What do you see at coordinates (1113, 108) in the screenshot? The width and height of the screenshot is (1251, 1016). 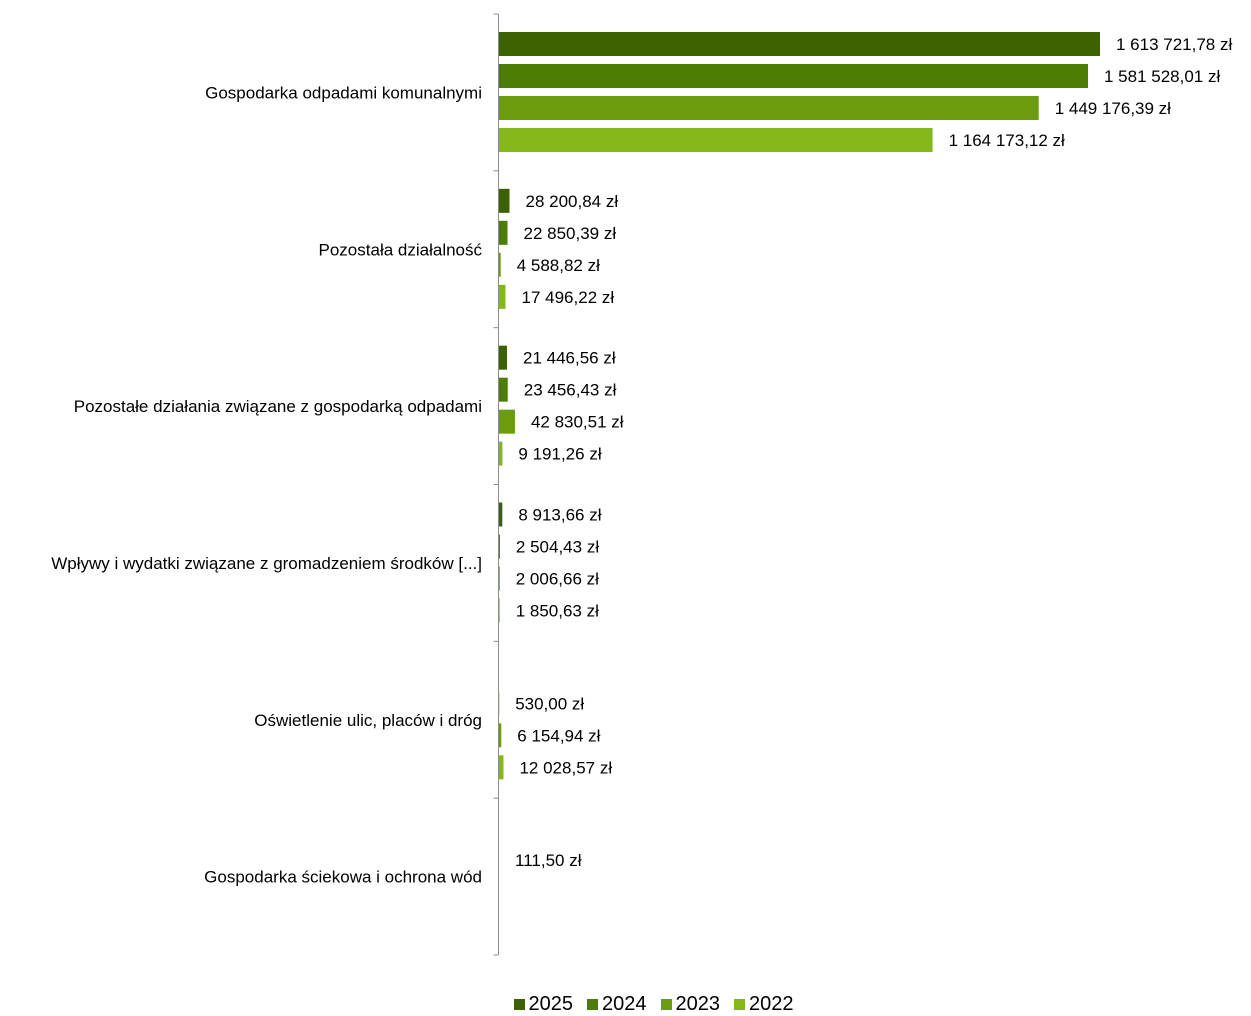 I see `data-label: 1 449 176,39 zł` at bounding box center [1113, 108].